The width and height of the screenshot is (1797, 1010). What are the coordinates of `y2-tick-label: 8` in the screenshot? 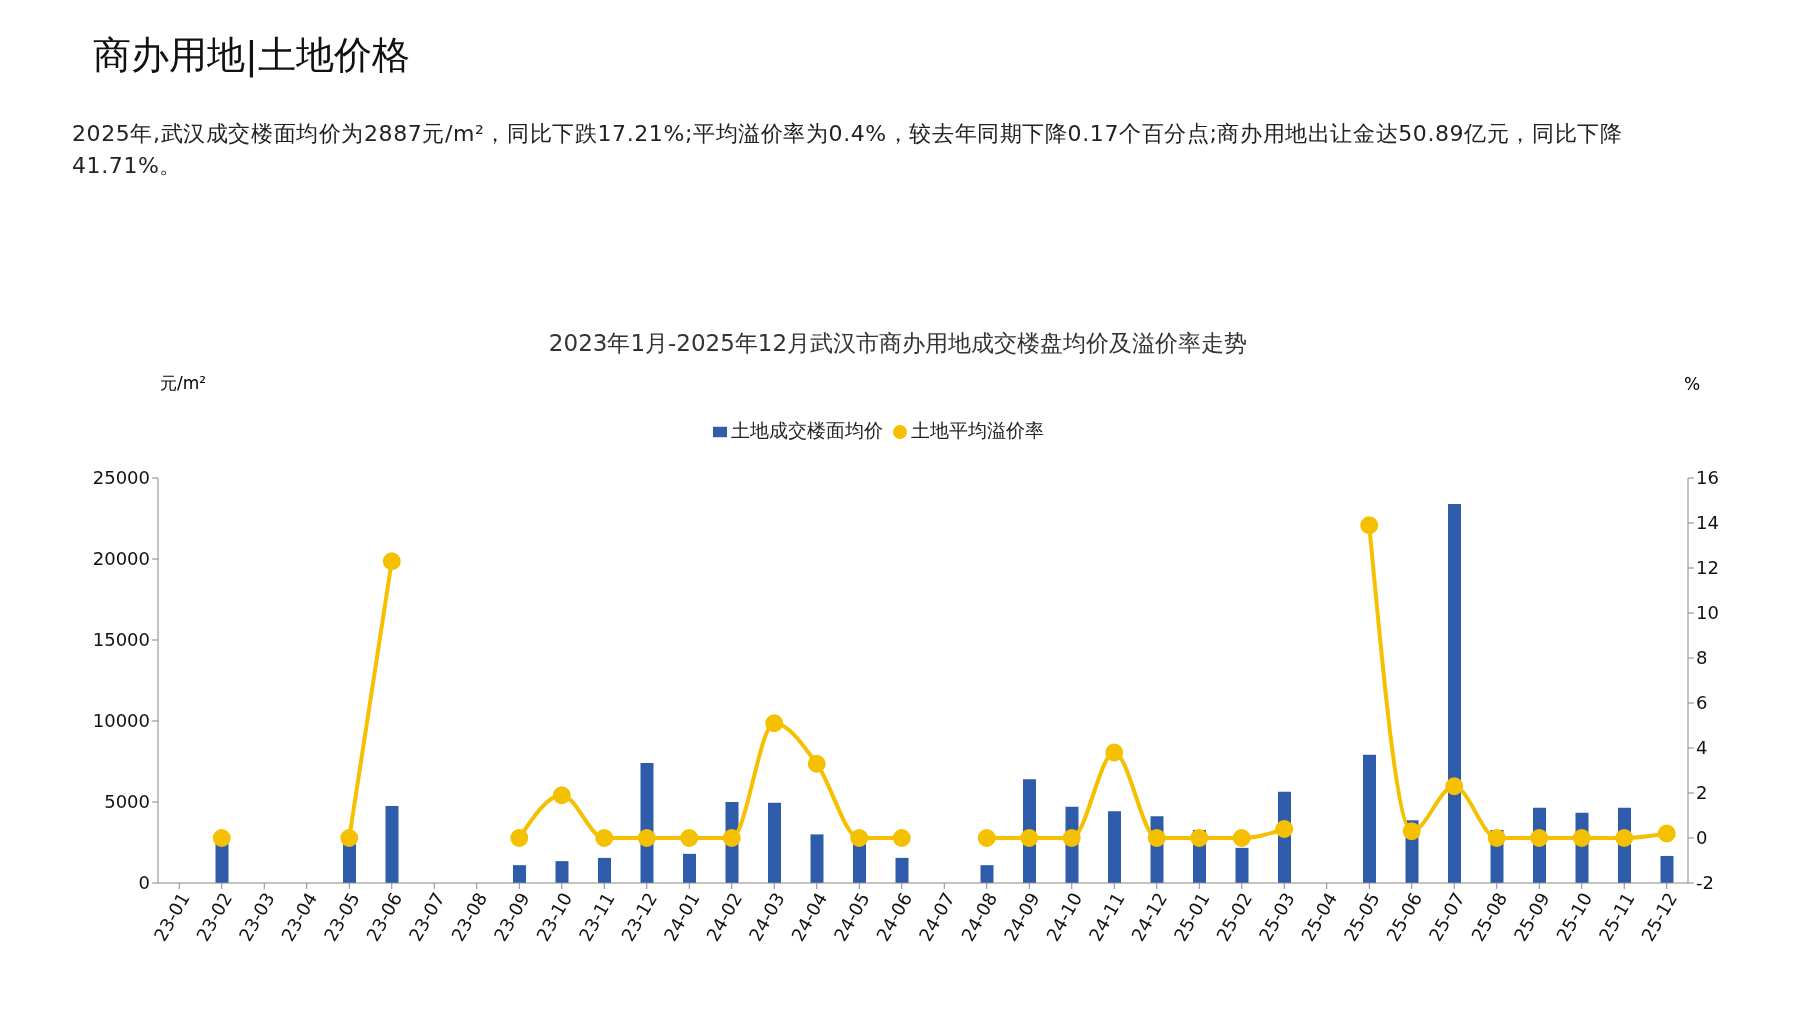 It's located at (1702, 658).